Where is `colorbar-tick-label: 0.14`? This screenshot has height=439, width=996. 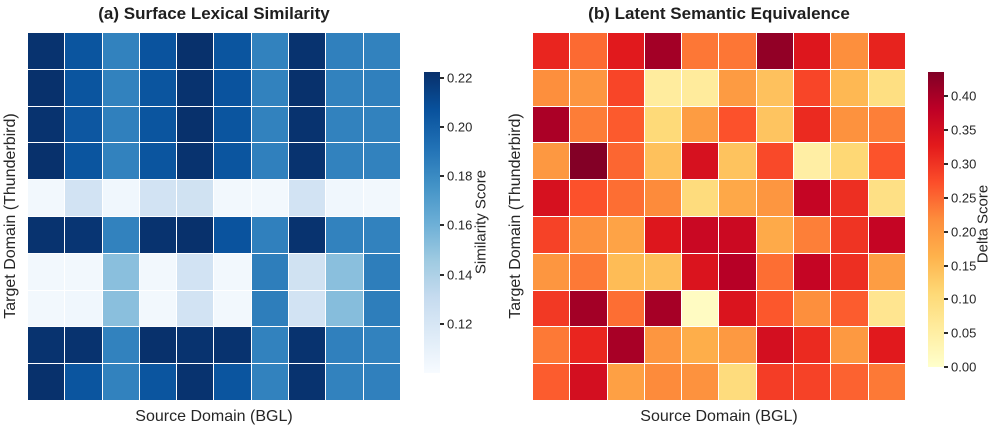 colorbar-tick-label: 0.14 is located at coordinates (460, 275).